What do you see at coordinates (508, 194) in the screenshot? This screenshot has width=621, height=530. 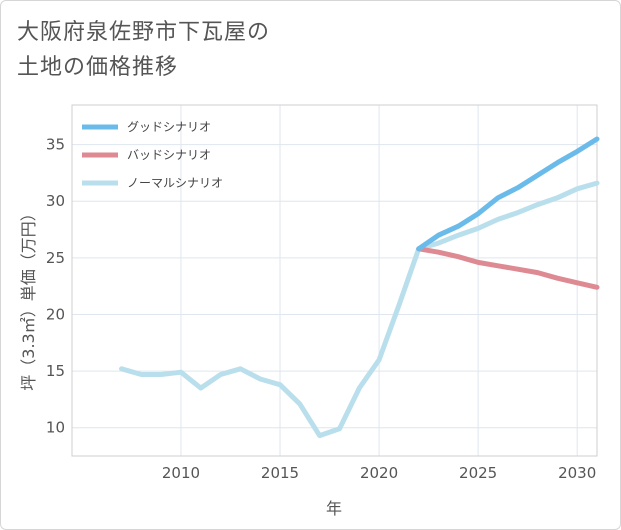 I see `series-line-good` at bounding box center [508, 194].